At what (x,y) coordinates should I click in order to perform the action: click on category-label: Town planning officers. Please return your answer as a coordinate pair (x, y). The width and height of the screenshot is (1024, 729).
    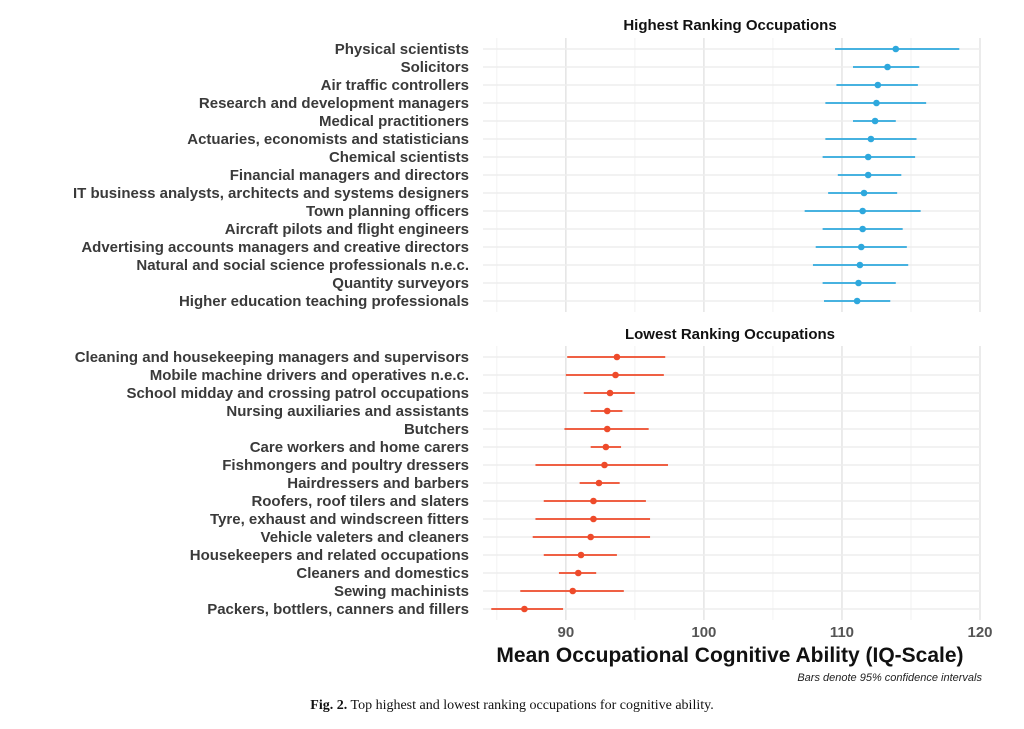
    Looking at the image, I should click on (387, 211).